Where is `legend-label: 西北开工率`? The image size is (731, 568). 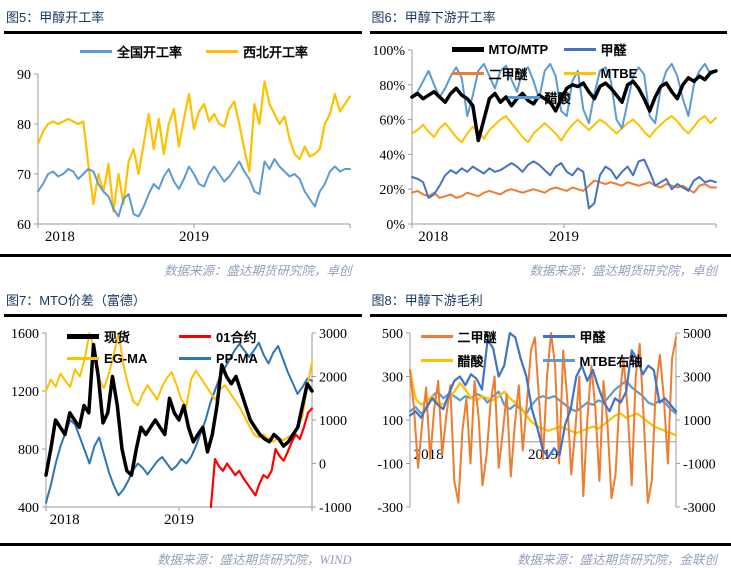
legend-label: 西北开工率 is located at coordinates (275, 51).